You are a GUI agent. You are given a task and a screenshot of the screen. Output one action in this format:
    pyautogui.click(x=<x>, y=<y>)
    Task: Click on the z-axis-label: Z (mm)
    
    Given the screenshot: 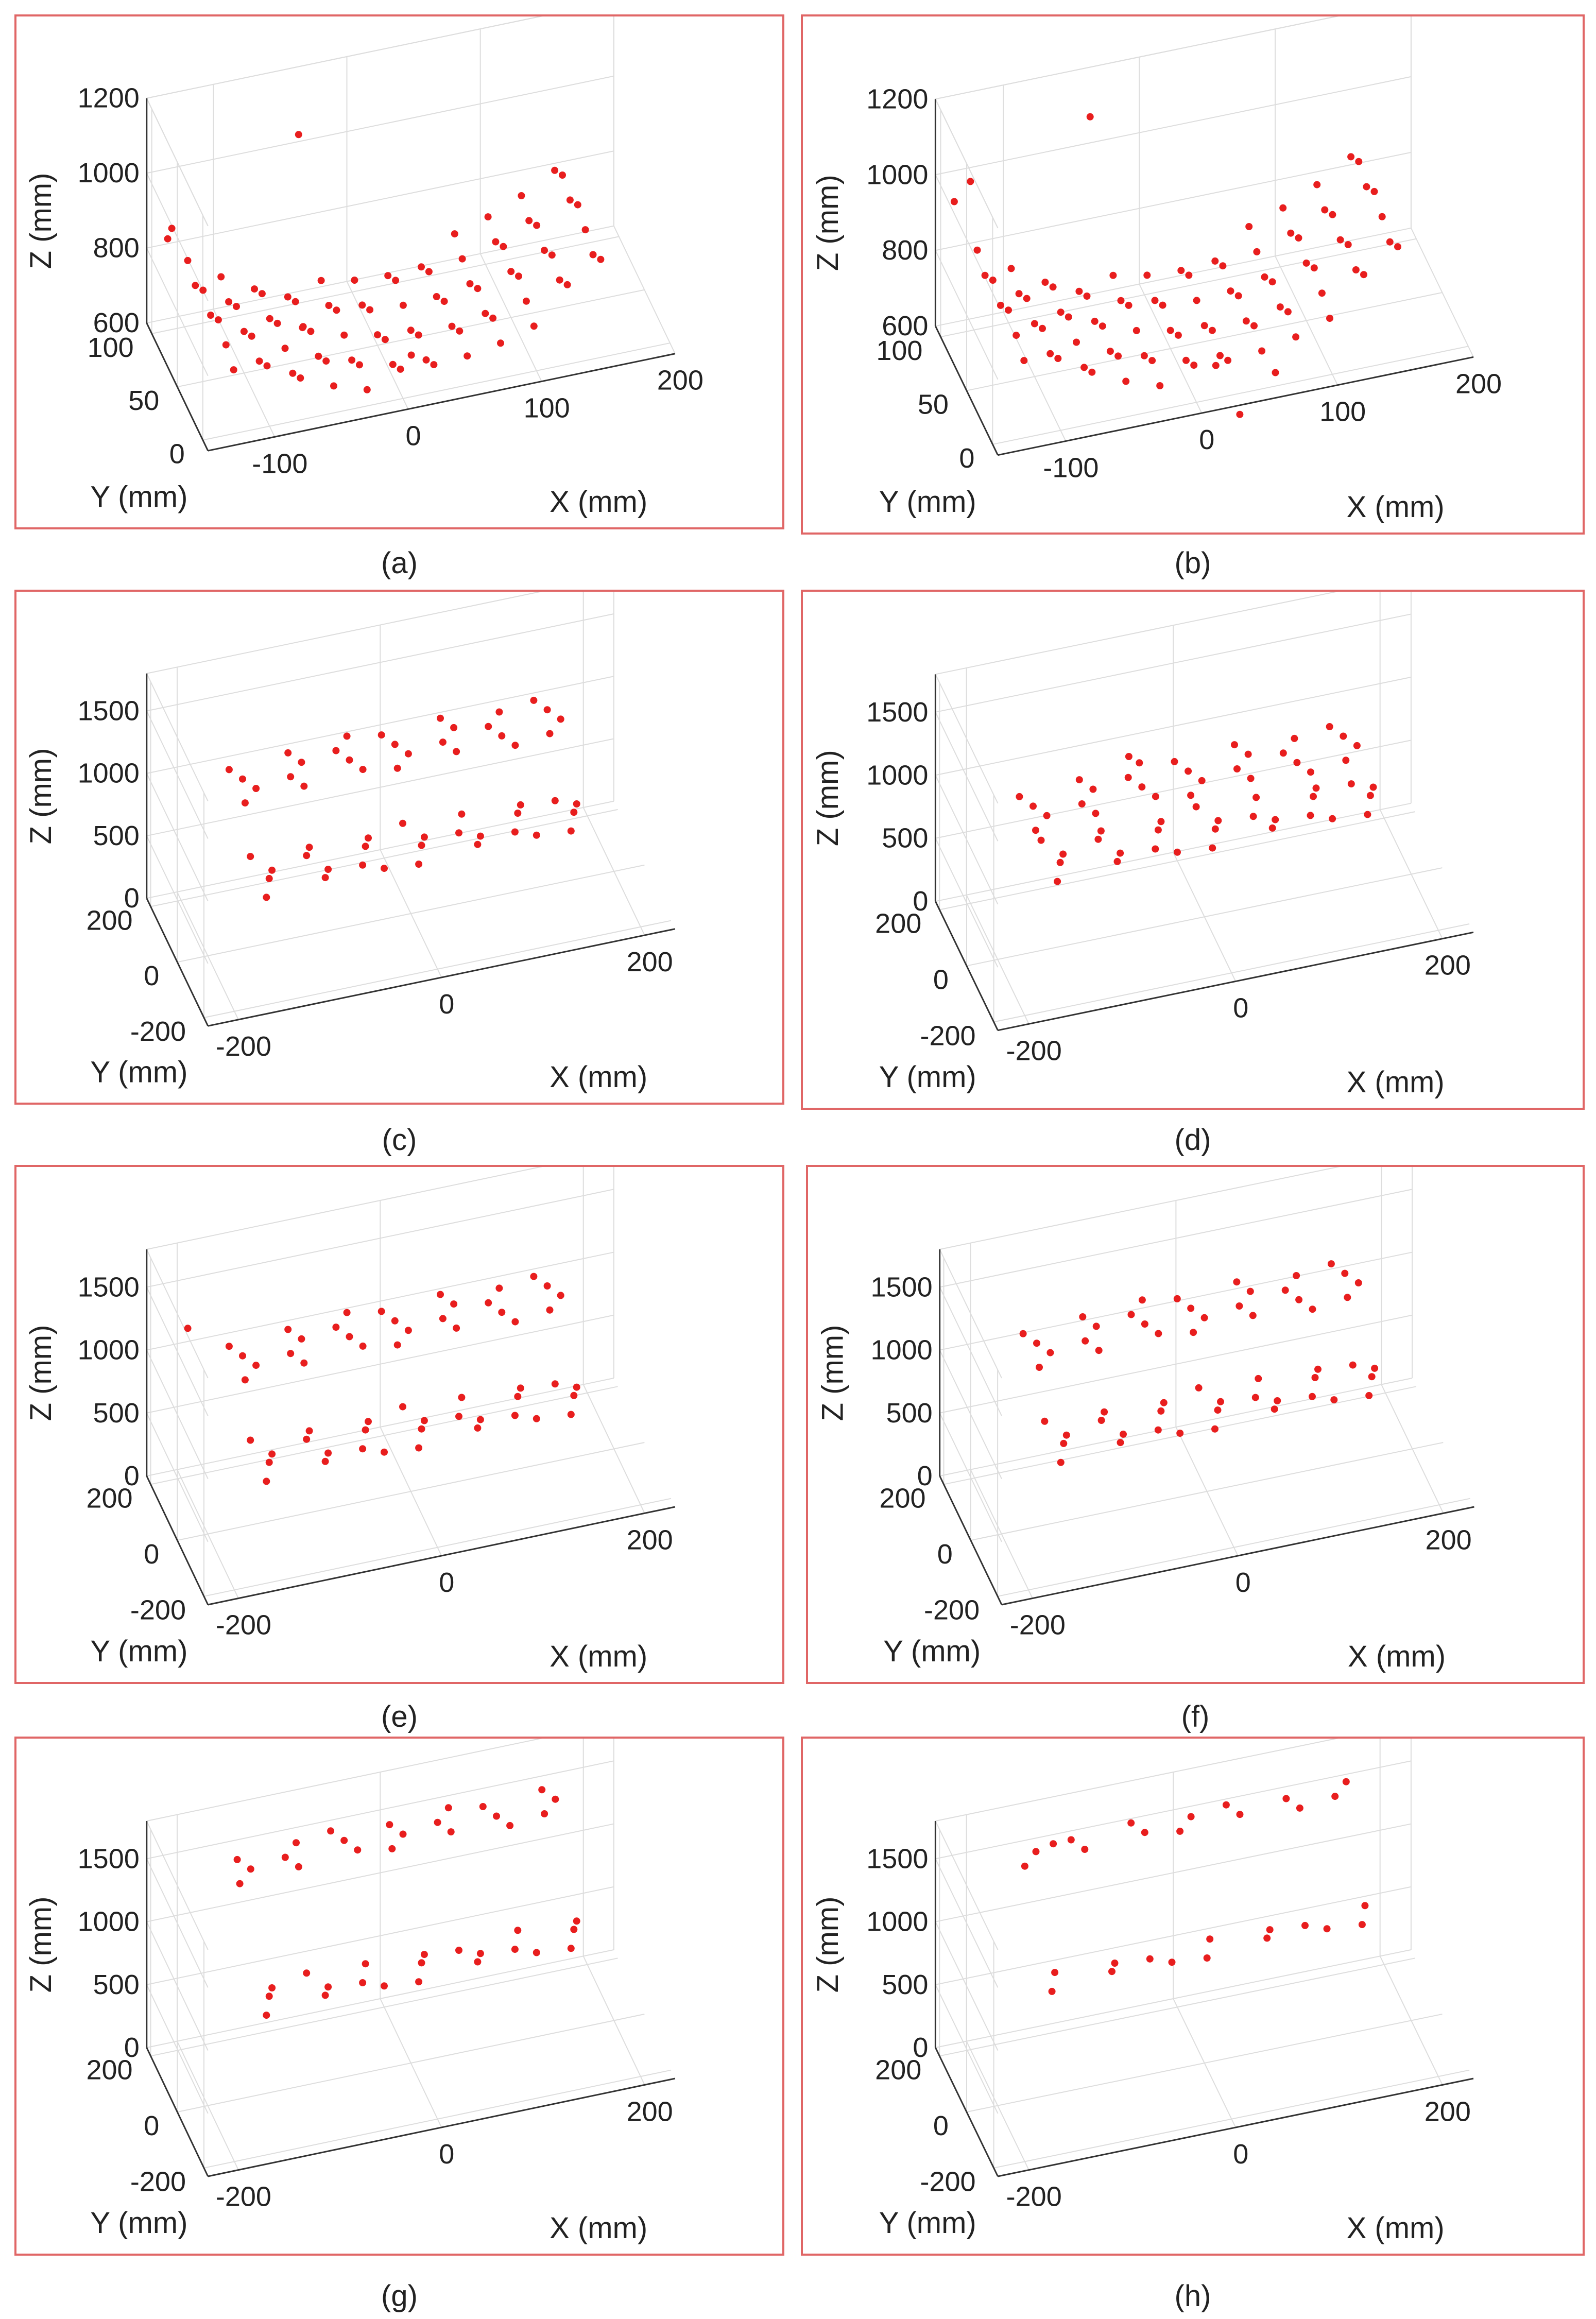 What is the action you would take?
    pyautogui.click(x=828, y=223)
    